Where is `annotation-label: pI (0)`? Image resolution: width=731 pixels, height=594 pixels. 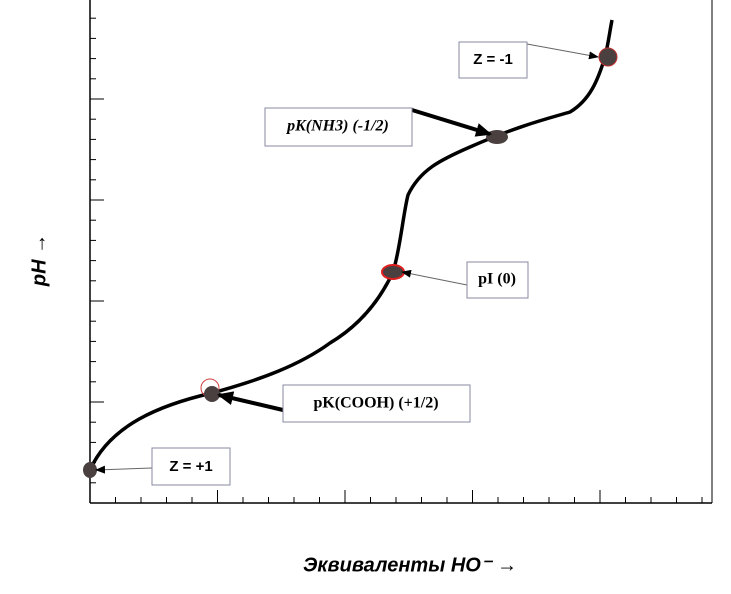 annotation-label: pI (0) is located at coordinates (497, 279).